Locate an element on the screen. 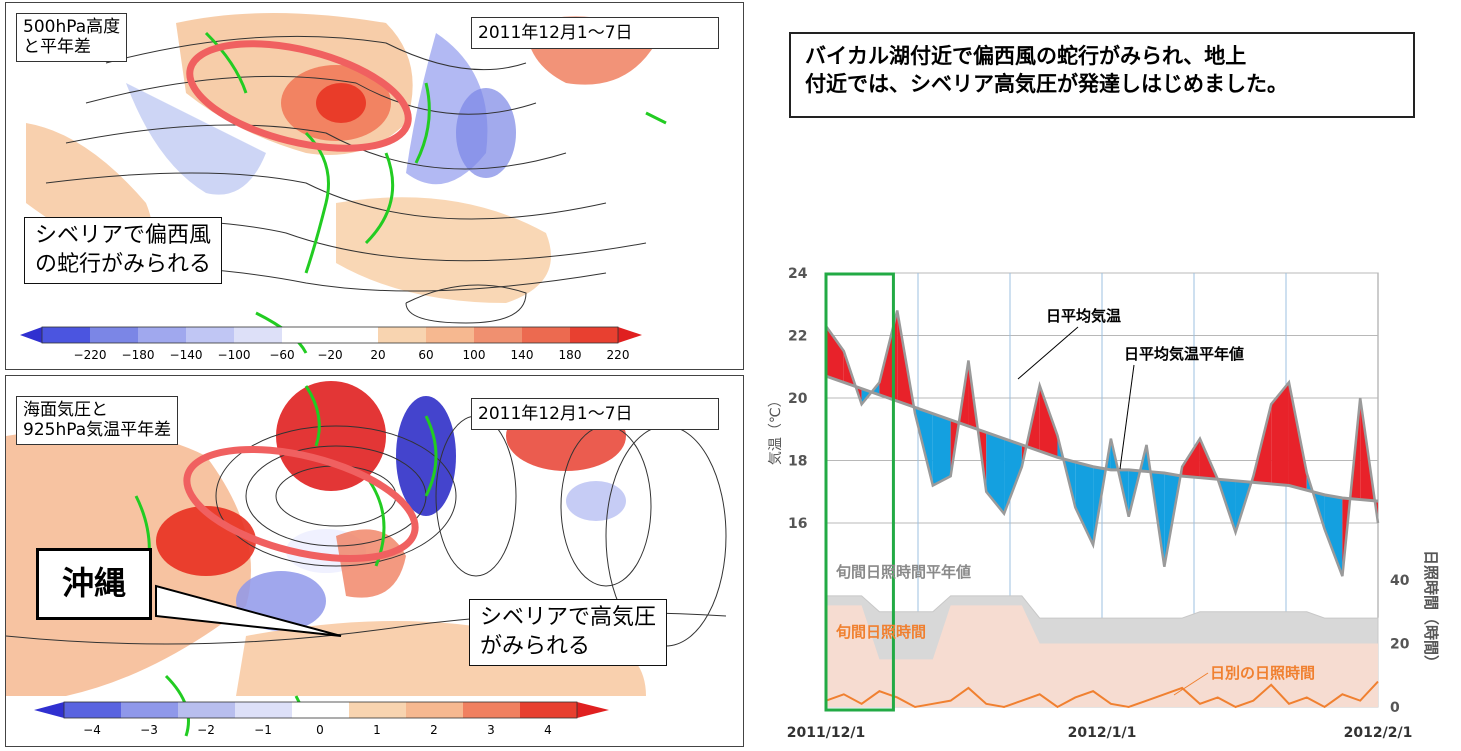  top-colorbar-tick: −140 is located at coordinates (186, 355).